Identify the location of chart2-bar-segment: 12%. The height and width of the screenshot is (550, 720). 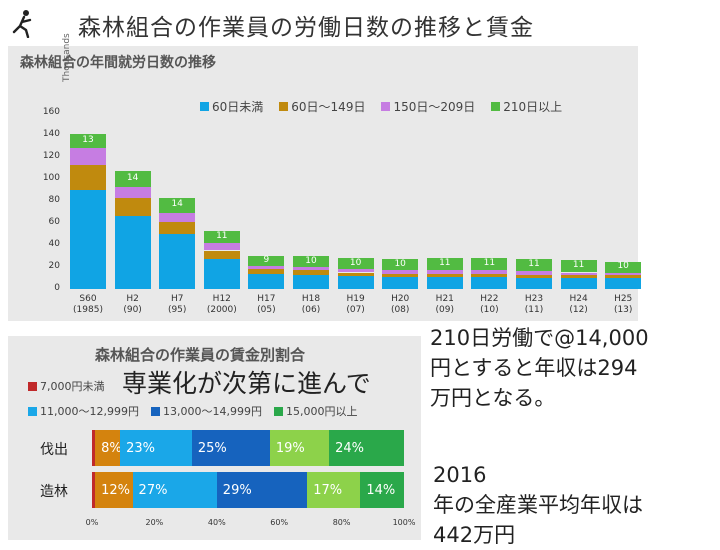
(114, 490).